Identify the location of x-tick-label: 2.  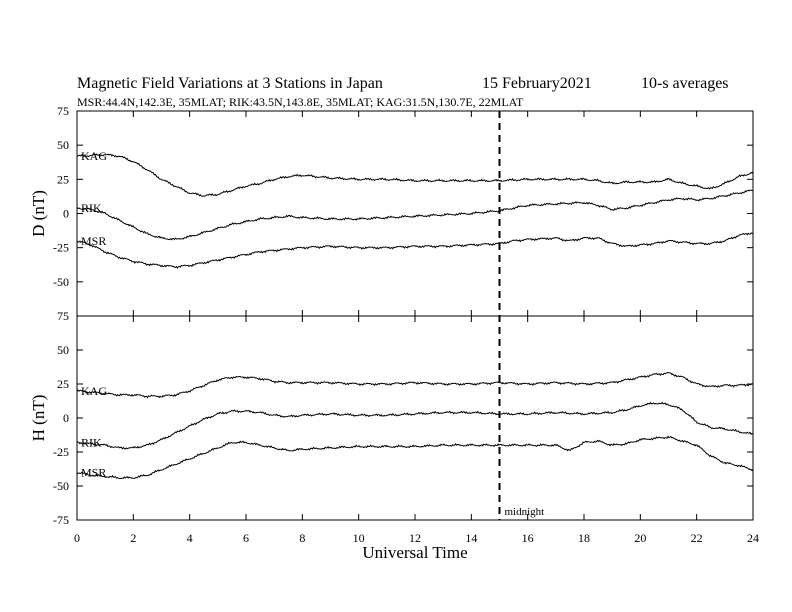
(133, 538).